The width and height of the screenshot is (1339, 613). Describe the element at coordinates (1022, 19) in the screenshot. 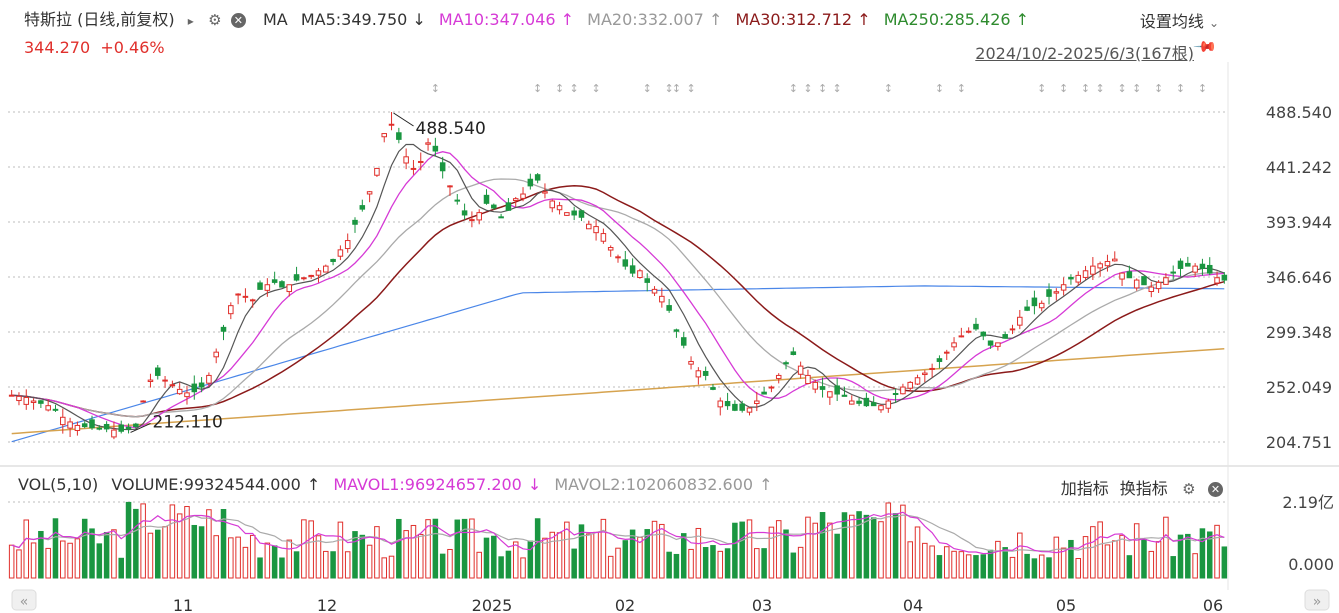

I see `ma250-arrow: ↑` at that location.